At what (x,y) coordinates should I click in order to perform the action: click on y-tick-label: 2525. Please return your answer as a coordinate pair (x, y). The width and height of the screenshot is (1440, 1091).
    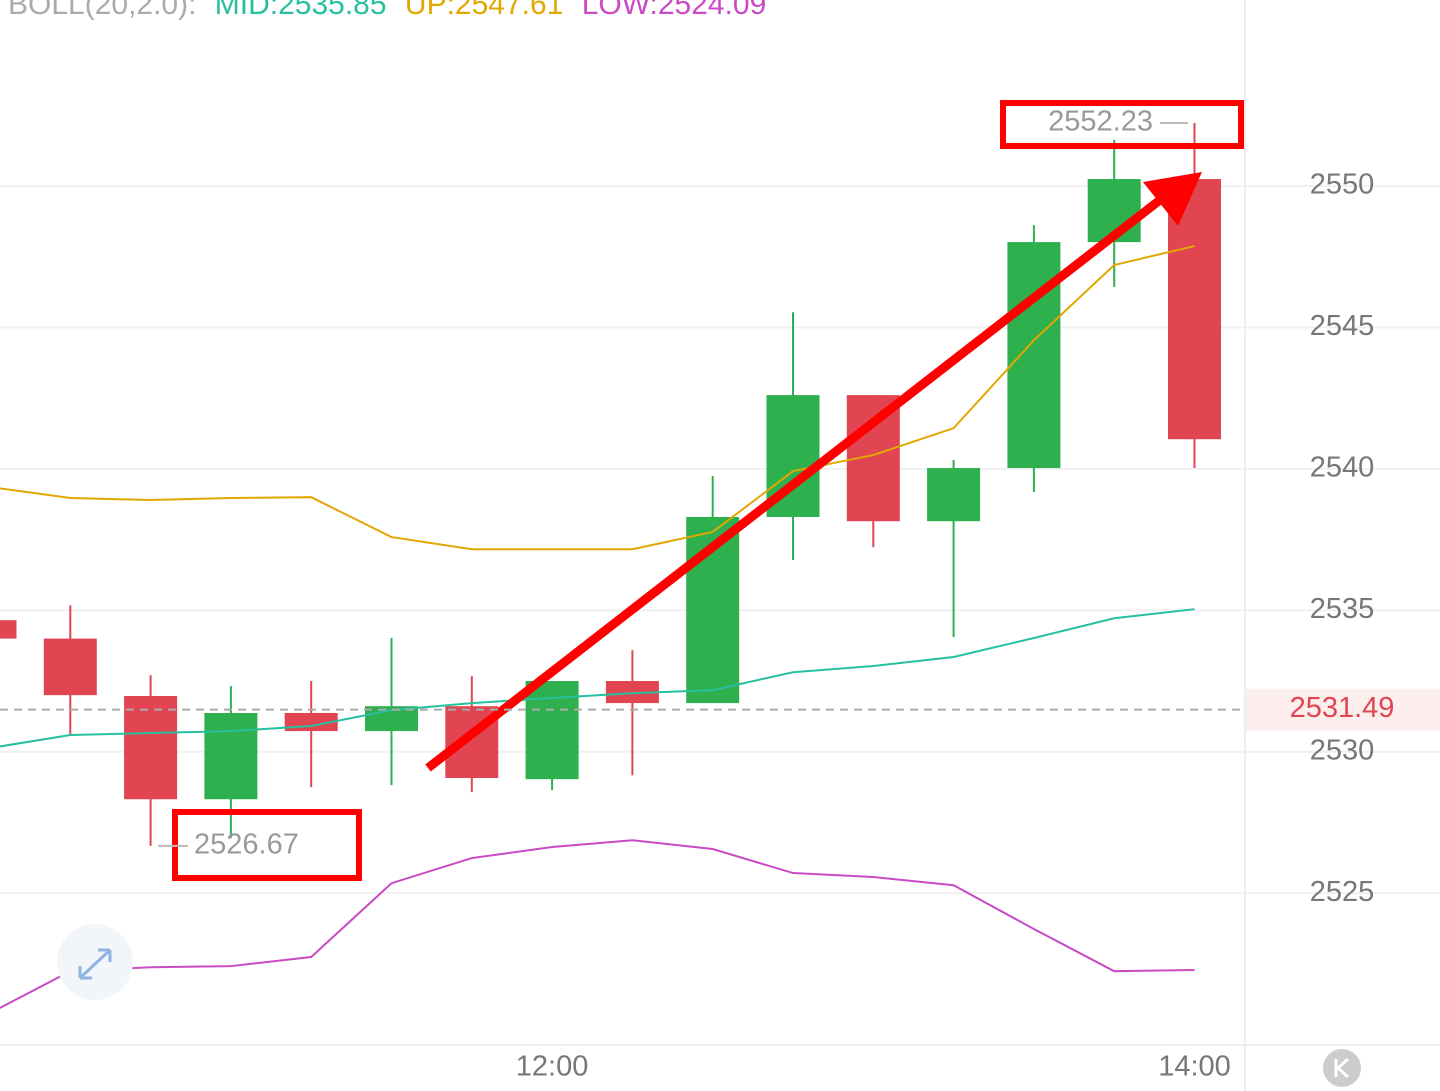
    Looking at the image, I should click on (1342, 892).